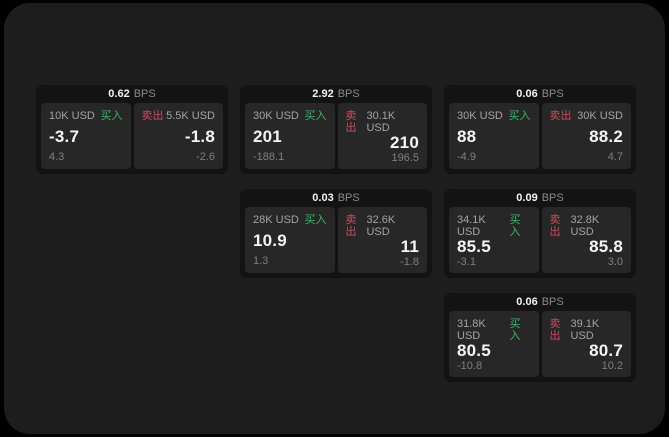 This screenshot has width=669, height=437. Describe the element at coordinates (471, 226) in the screenshot. I see `buy-size-label: 34.1K USD` at that location.